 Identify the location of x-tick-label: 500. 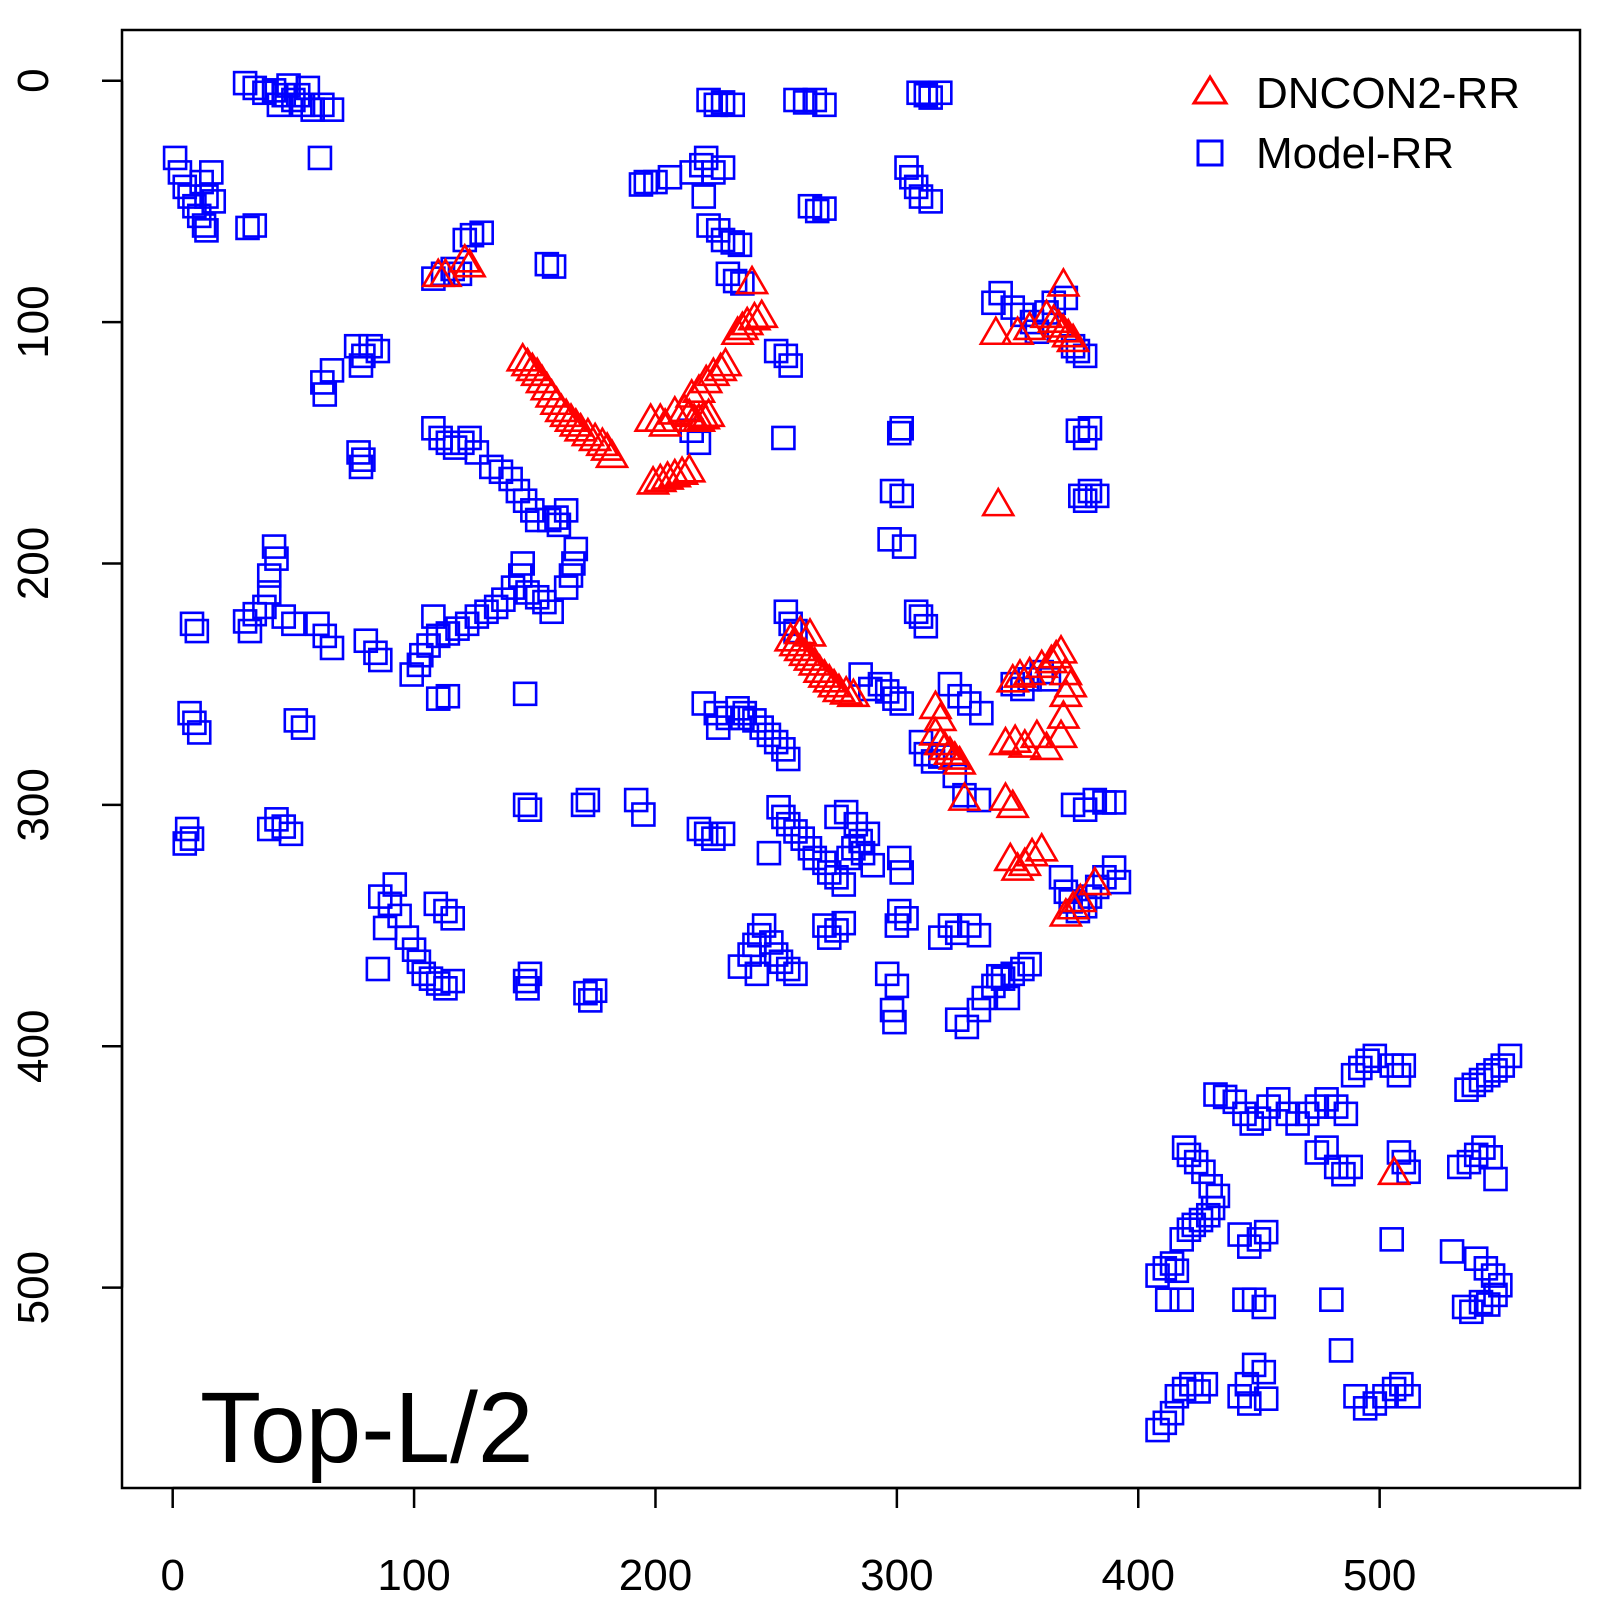
(1379, 1575).